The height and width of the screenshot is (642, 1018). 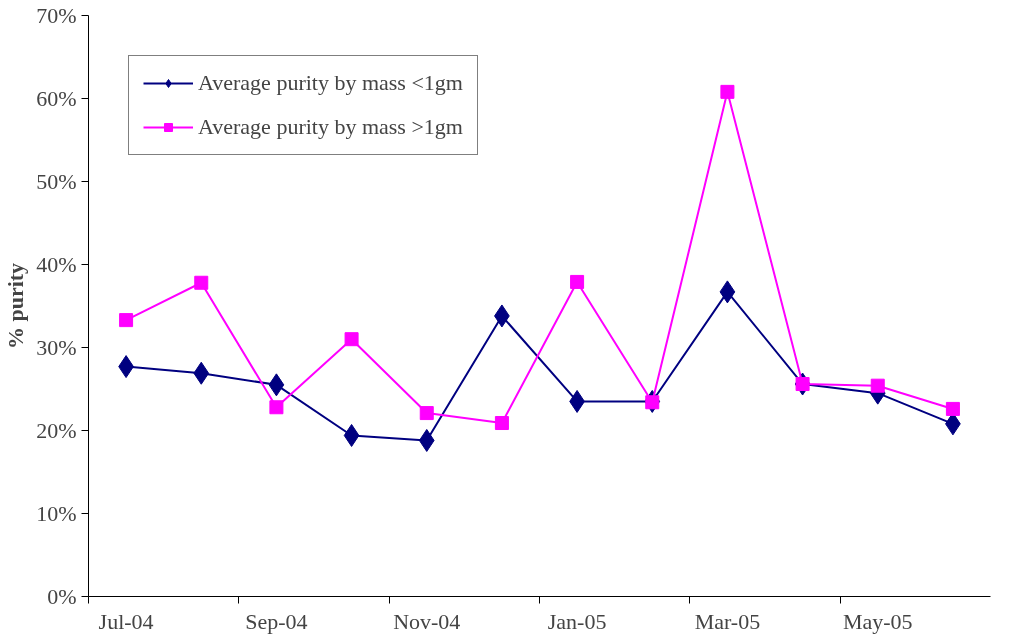 What do you see at coordinates (56, 264) in the screenshot?
I see `y-tick-label: 40%` at bounding box center [56, 264].